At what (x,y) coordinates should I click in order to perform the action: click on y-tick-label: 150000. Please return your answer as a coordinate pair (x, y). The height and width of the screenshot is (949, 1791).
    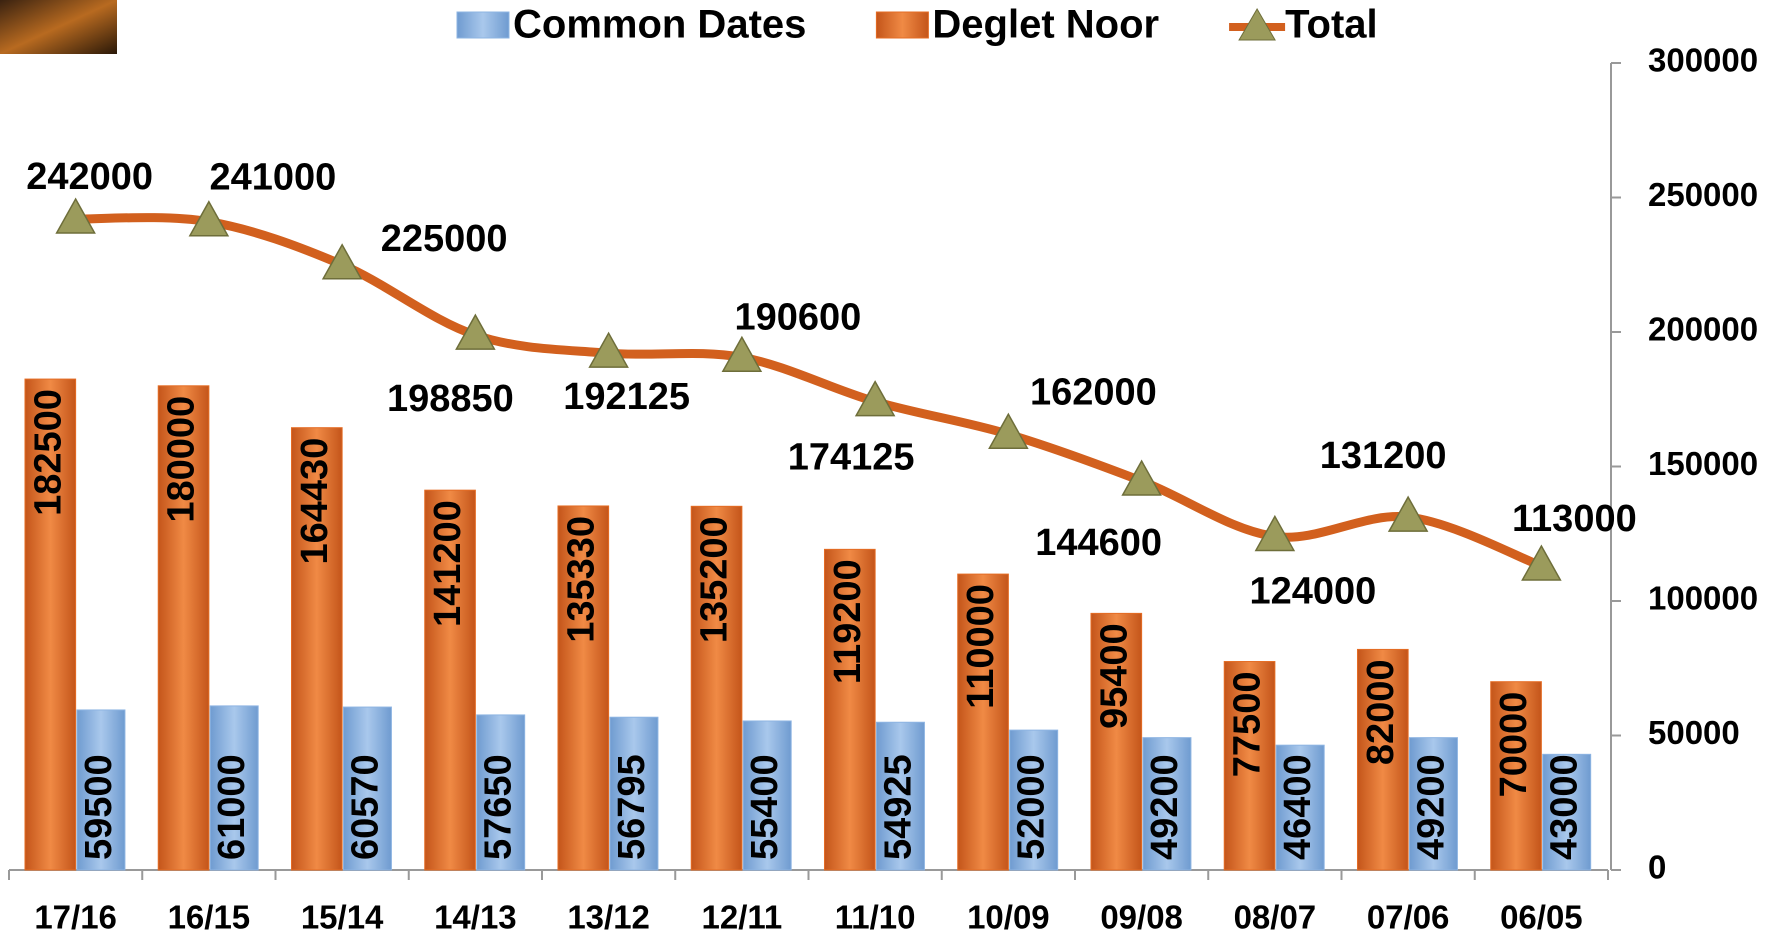
    Looking at the image, I should click on (1703, 463).